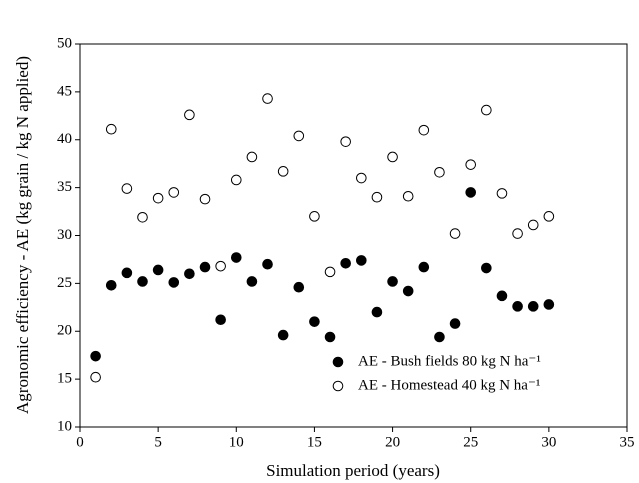 This screenshot has width=639, height=483. Describe the element at coordinates (64, 91) in the screenshot. I see `y-tick-label: 45` at that location.